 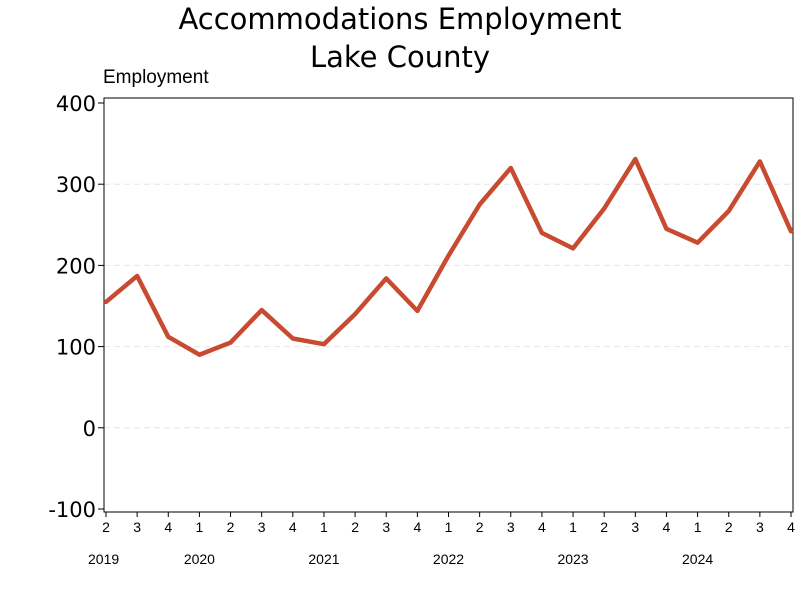 What do you see at coordinates (323, 559) in the screenshot?
I see `x-year-label: 2021` at bounding box center [323, 559].